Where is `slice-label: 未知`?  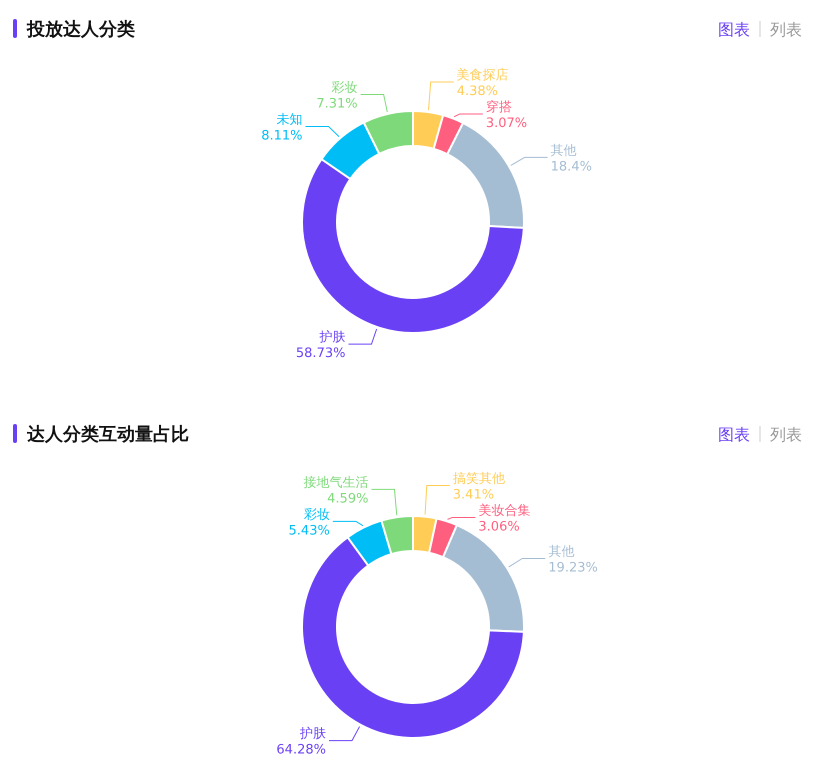
slice-label: 未知 is located at coordinates (289, 120).